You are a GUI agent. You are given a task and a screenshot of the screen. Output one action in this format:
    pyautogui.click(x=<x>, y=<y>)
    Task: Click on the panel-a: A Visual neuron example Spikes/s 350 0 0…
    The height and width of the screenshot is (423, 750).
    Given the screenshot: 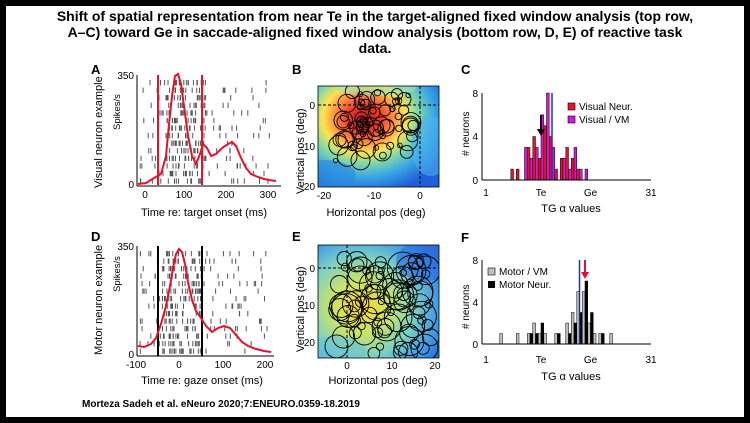 What is the action you would take?
    pyautogui.click(x=186, y=140)
    